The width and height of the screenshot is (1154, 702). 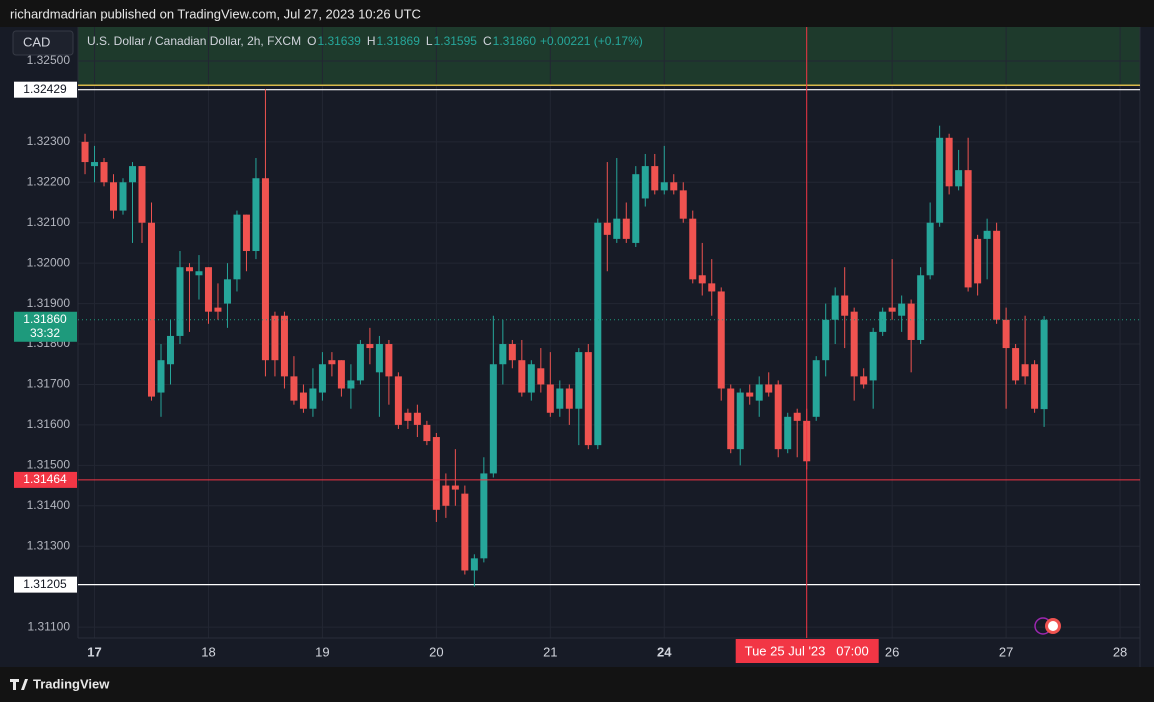 What do you see at coordinates (49, 424) in the screenshot?
I see `y-tick-label: 1.31600` at bounding box center [49, 424].